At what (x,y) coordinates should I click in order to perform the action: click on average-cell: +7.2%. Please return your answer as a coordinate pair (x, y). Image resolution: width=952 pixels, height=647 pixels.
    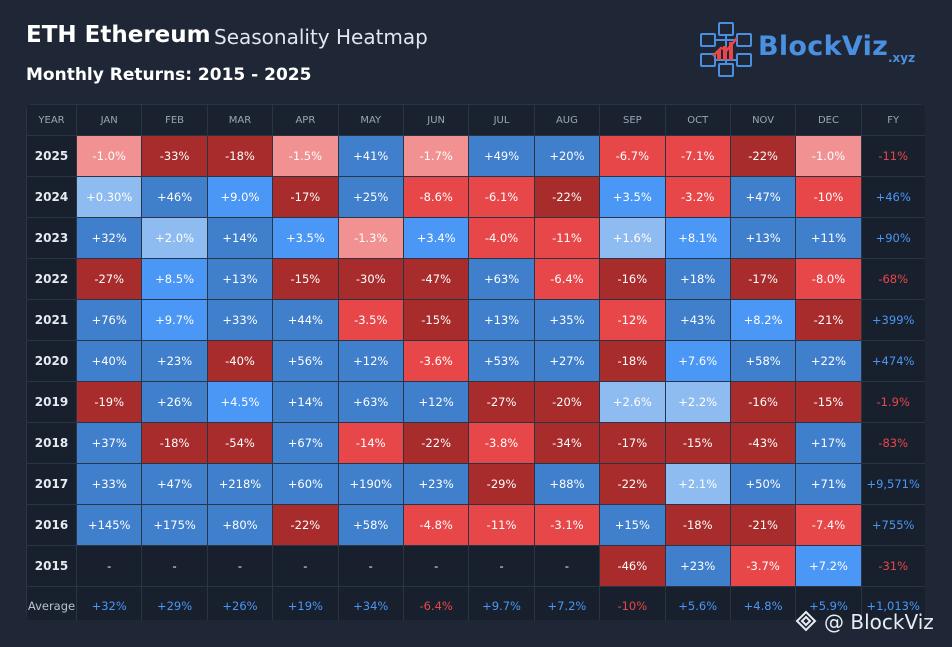
    Looking at the image, I should click on (567, 603).